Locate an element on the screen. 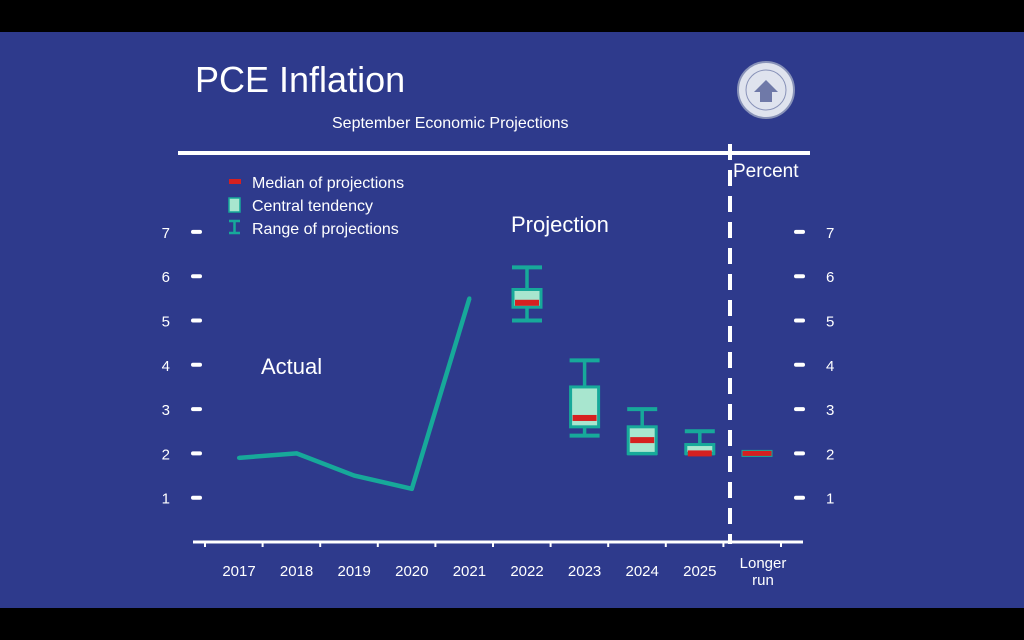 The height and width of the screenshot is (640, 1024). actual-series-line is located at coordinates (355, 394).